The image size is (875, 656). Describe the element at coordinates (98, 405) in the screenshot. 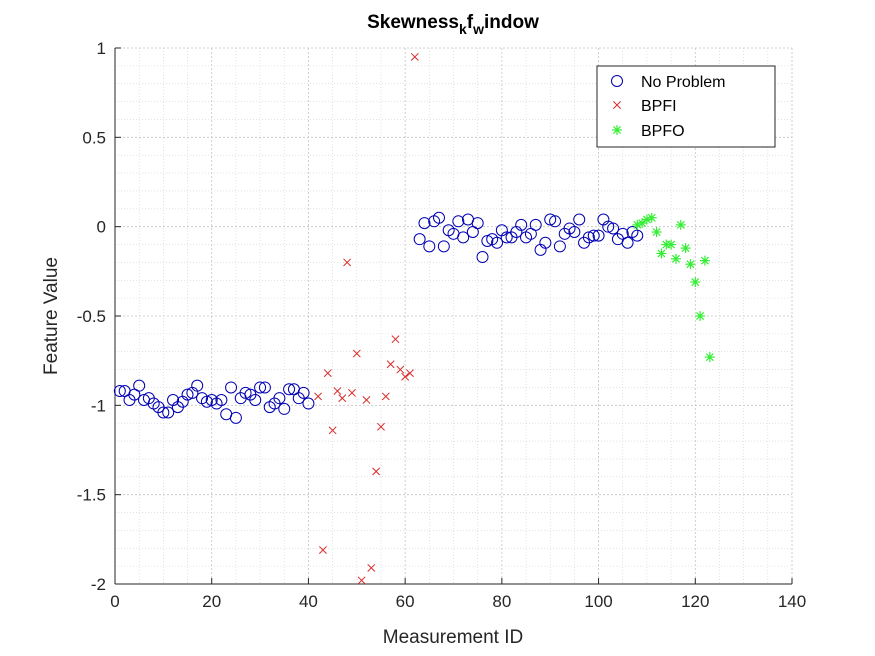

I see `y-tick-label: -1` at that location.